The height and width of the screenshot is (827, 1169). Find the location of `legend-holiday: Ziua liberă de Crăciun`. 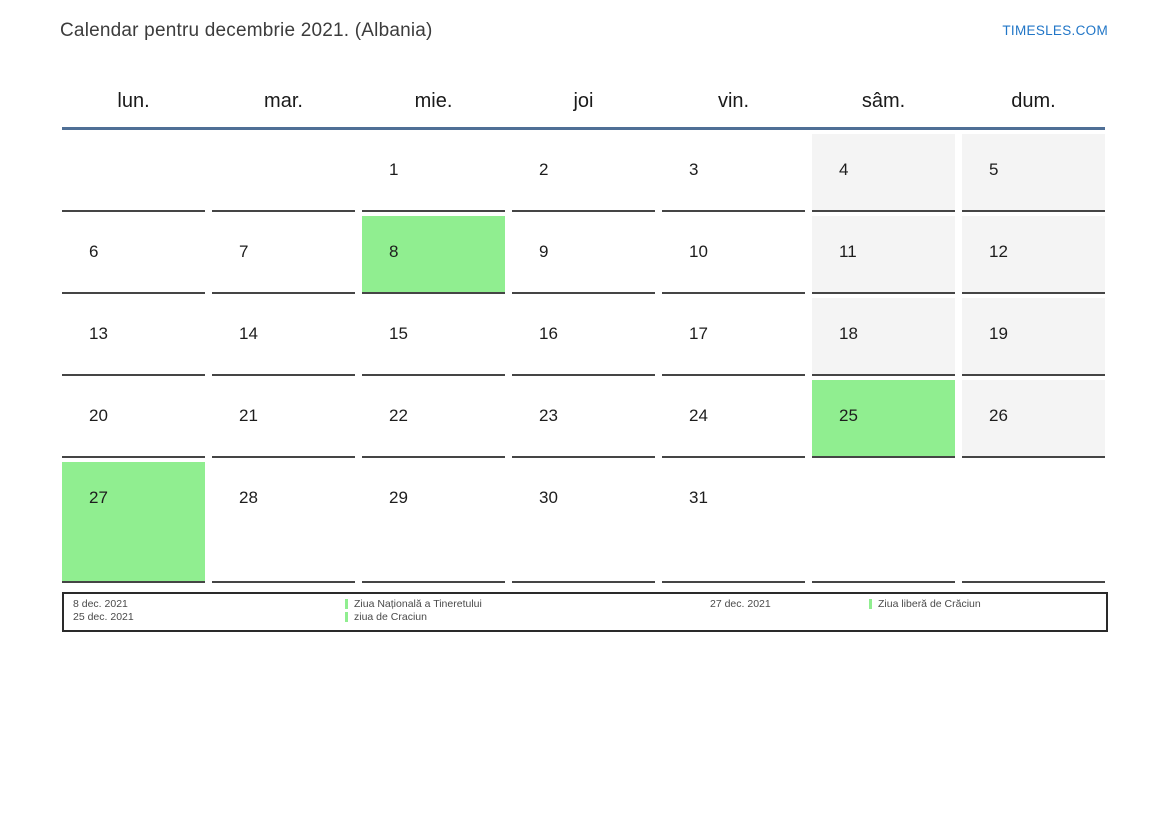

legend-holiday: Ziua liberă de Crăciun is located at coordinates (925, 604).